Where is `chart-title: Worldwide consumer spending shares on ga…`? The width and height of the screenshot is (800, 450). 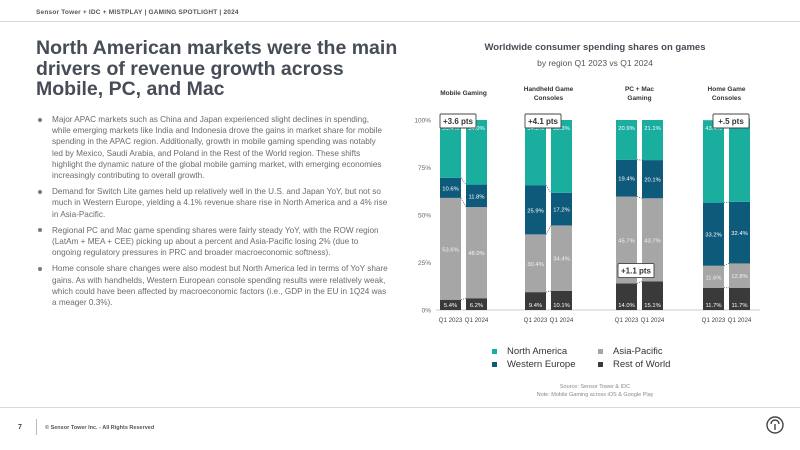 chart-title: Worldwide consumer spending shares on ga… is located at coordinates (595, 47).